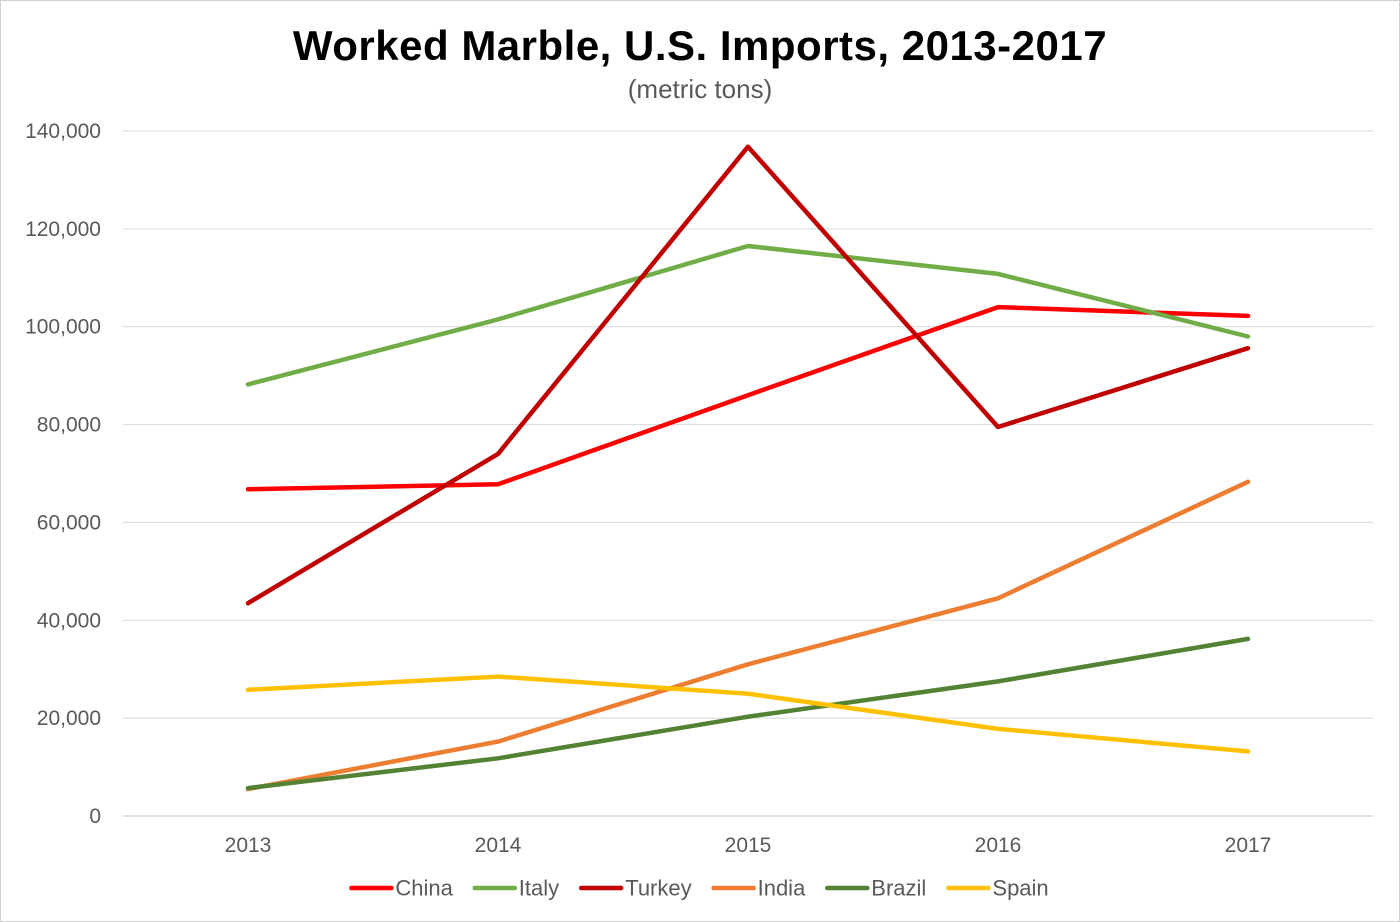 This screenshot has width=1400, height=922. I want to click on legend-item-china: China, so click(401, 888).